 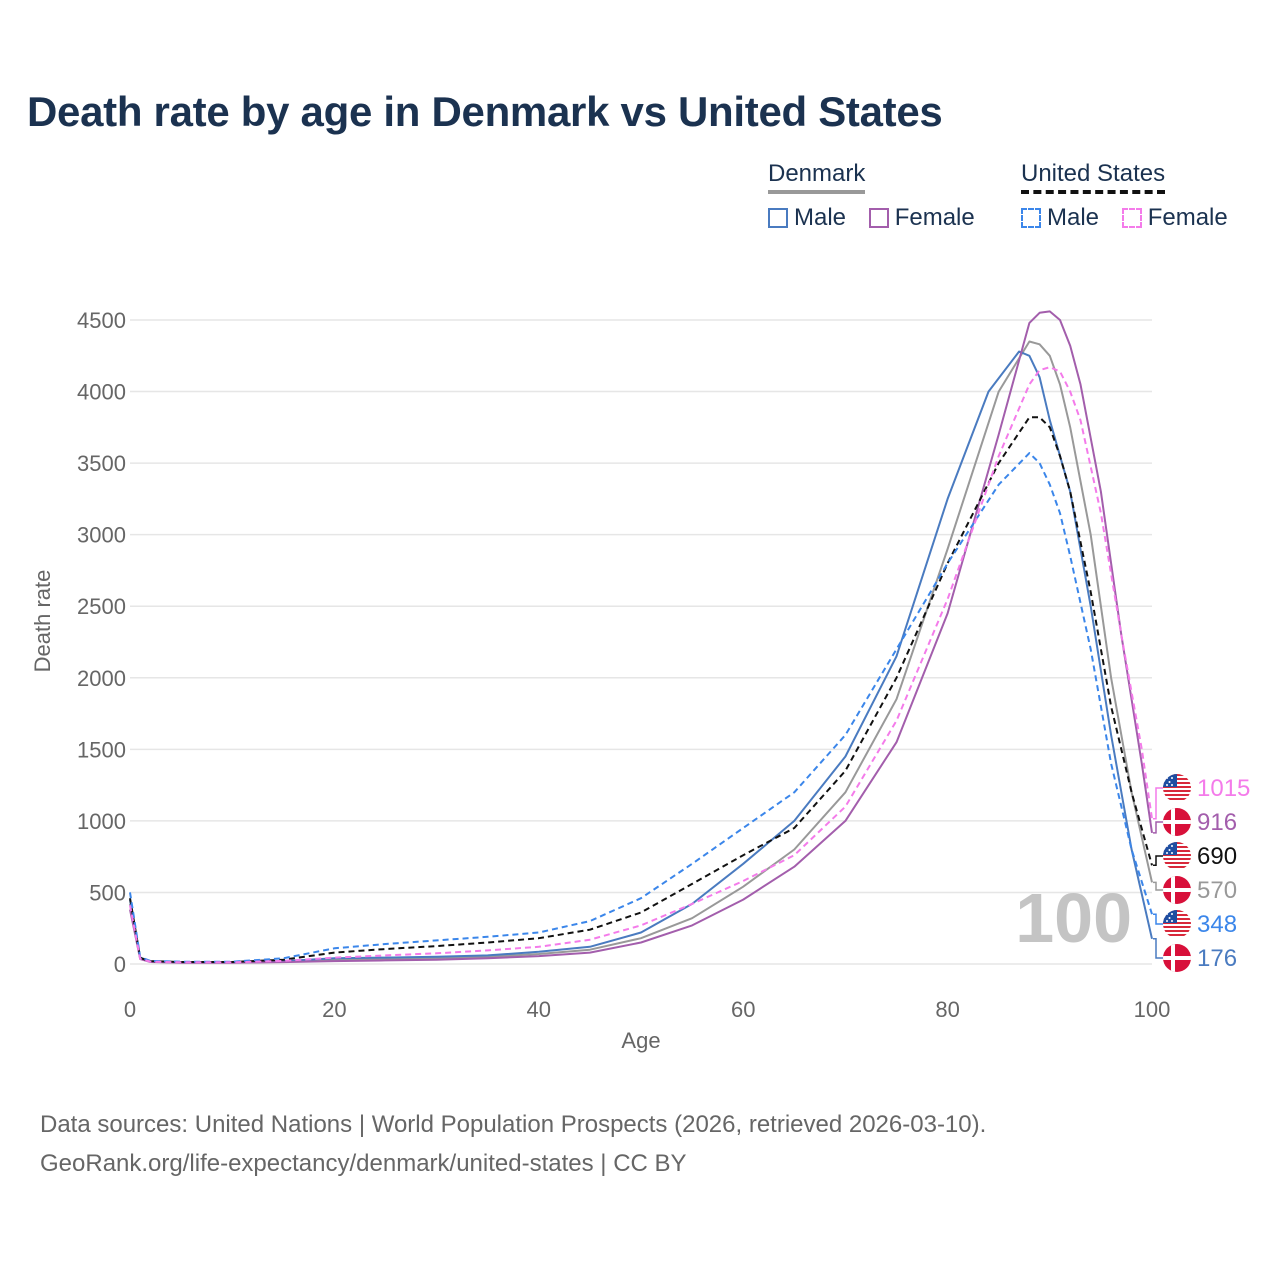 I want to click on y-tick-label: 1500, so click(x=101, y=749).